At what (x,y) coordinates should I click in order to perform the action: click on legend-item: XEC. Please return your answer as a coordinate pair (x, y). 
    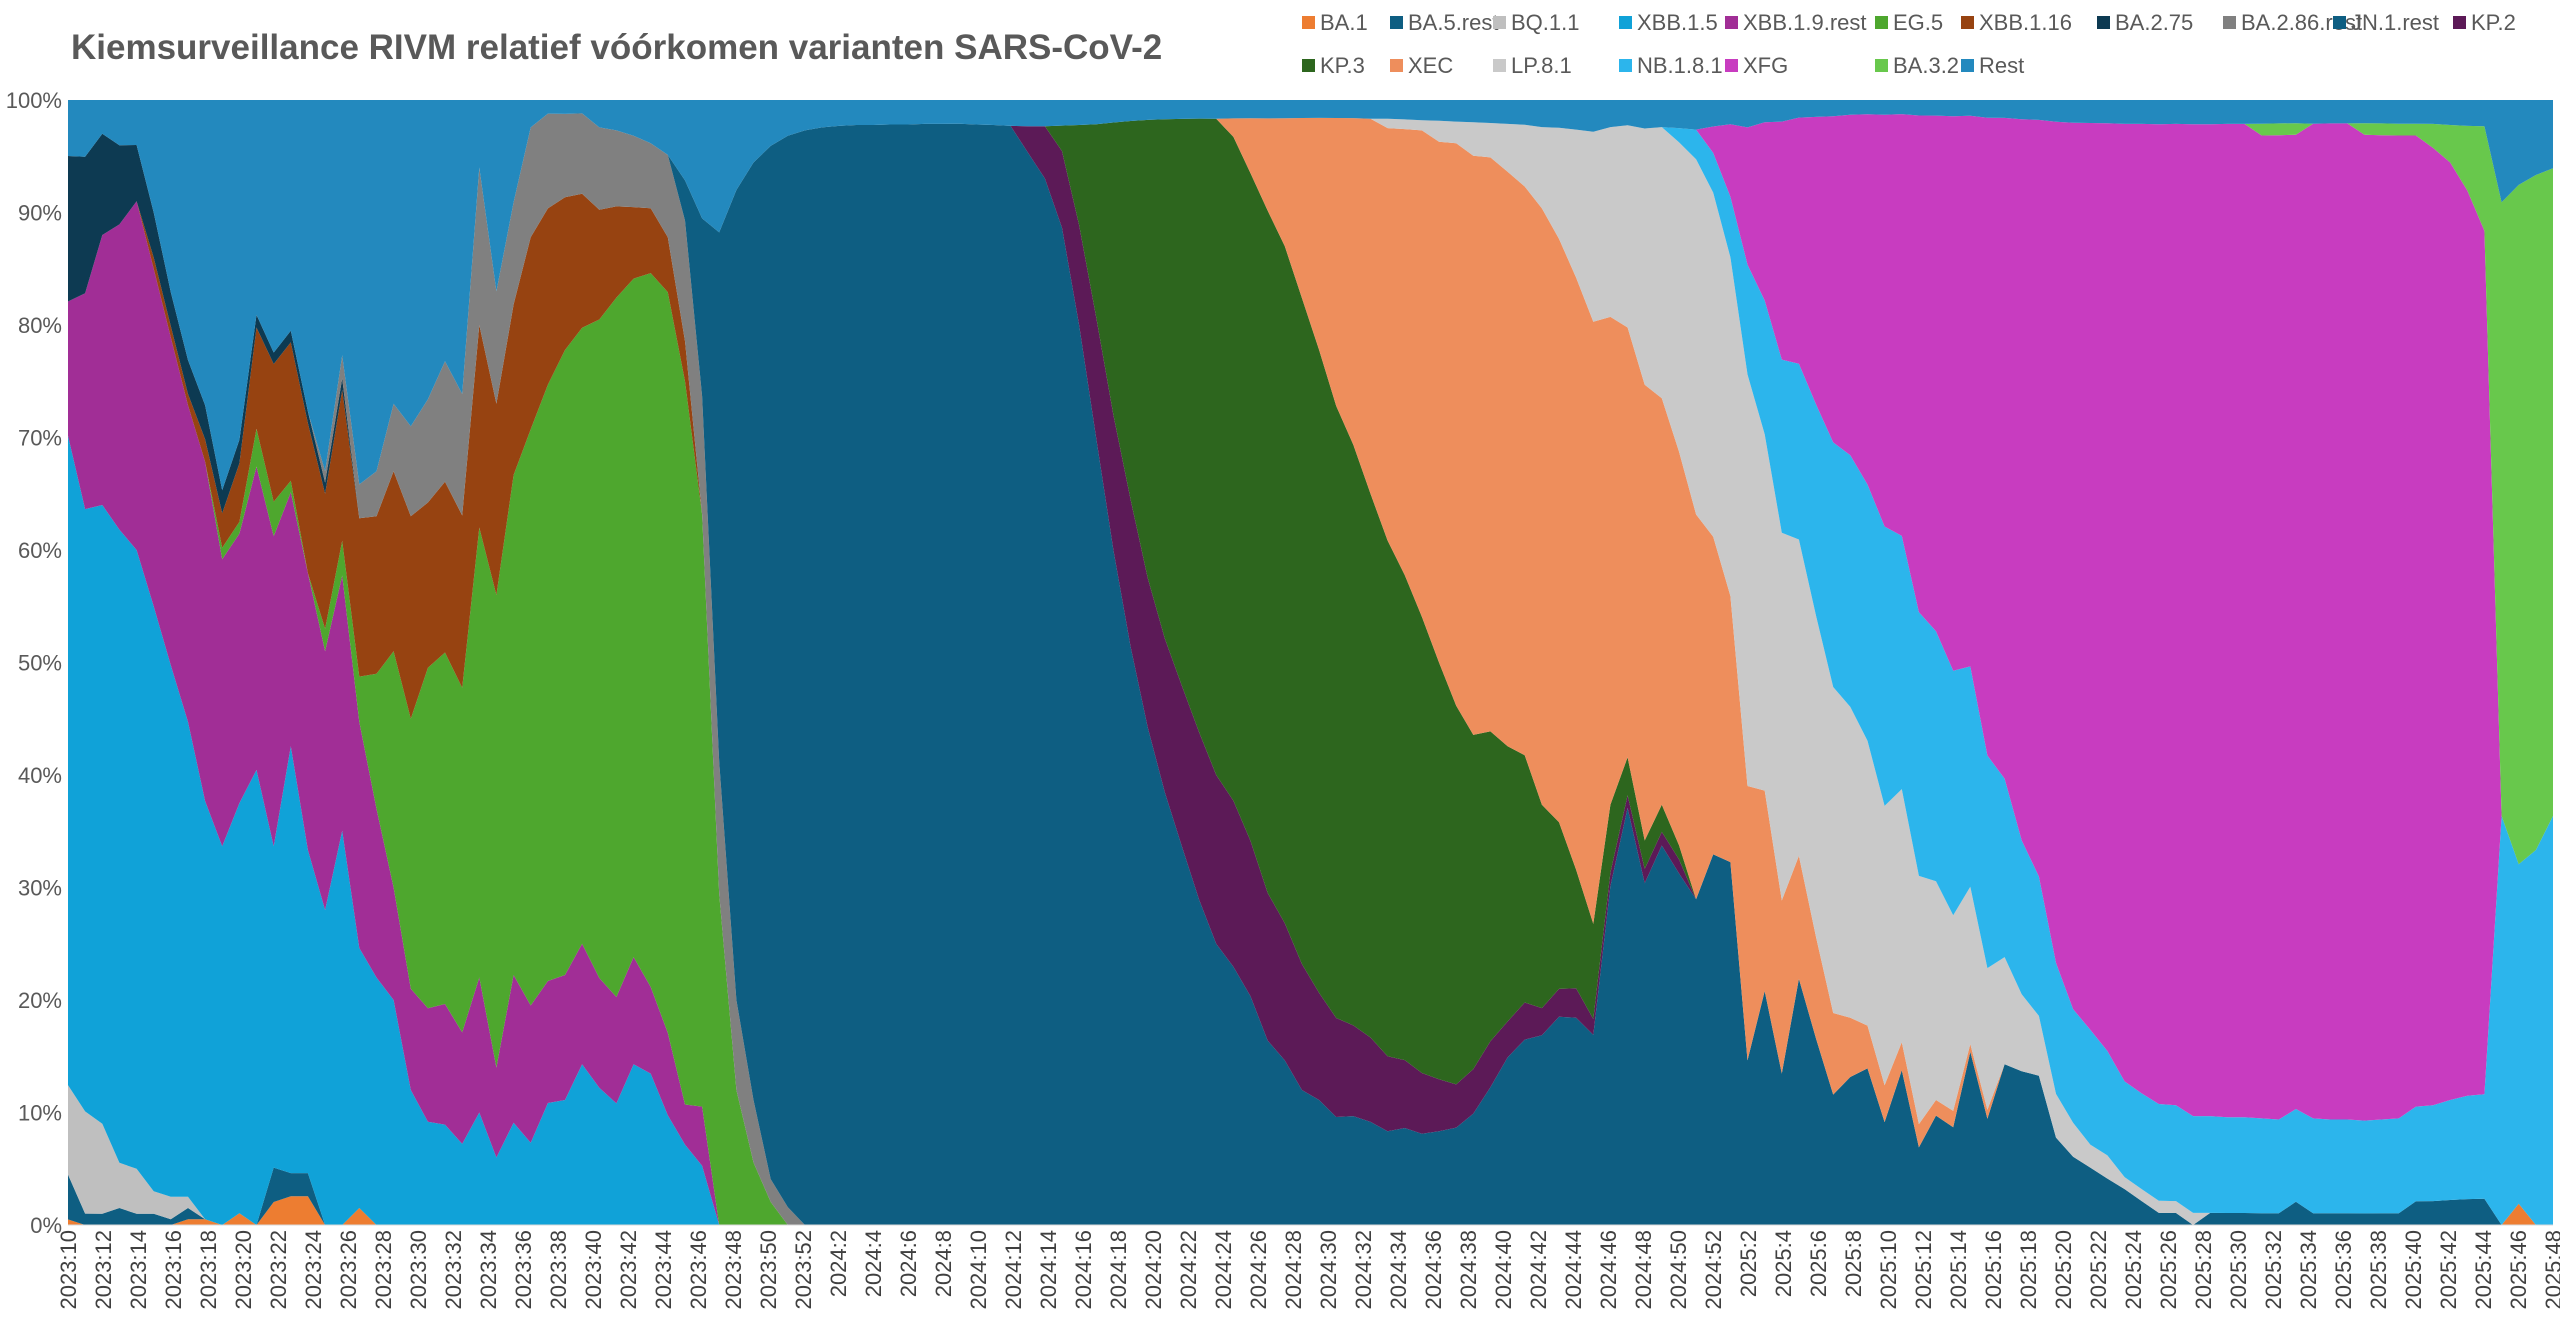
    Looking at the image, I should click on (1421, 68).